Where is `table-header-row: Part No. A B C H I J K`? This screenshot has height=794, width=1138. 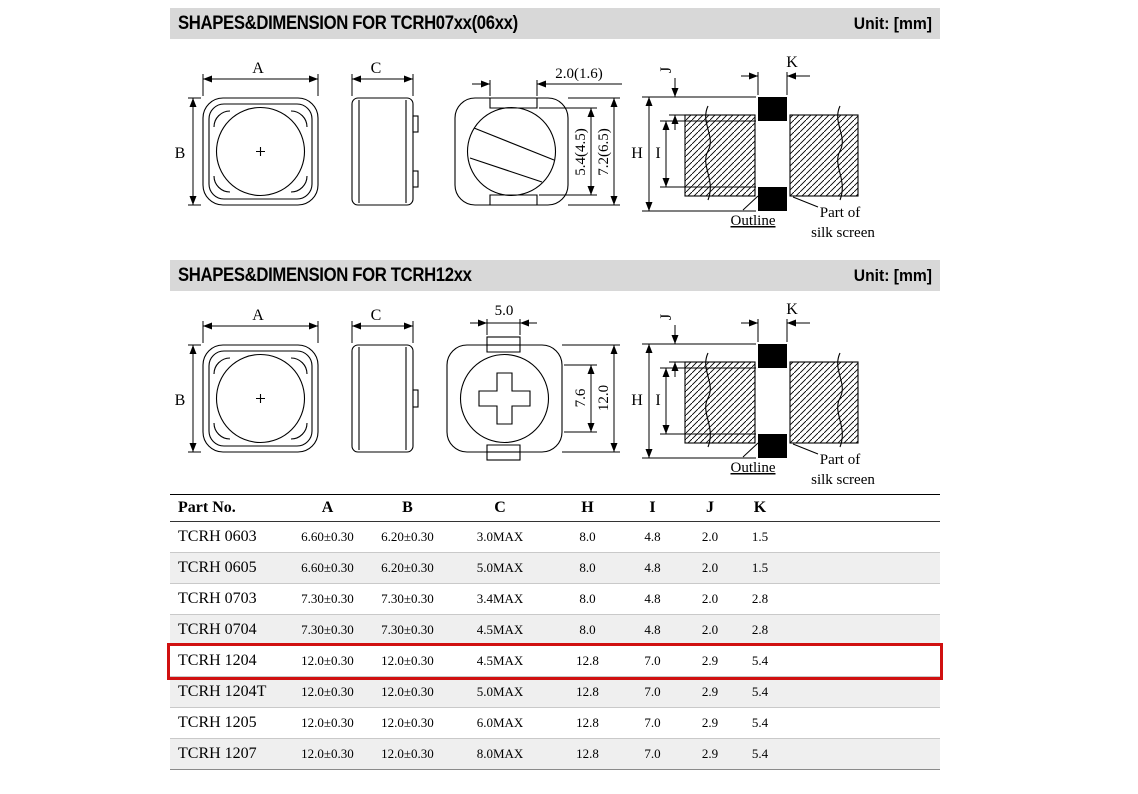
table-header-row: Part No. A B C H I J K is located at coordinates (555, 508).